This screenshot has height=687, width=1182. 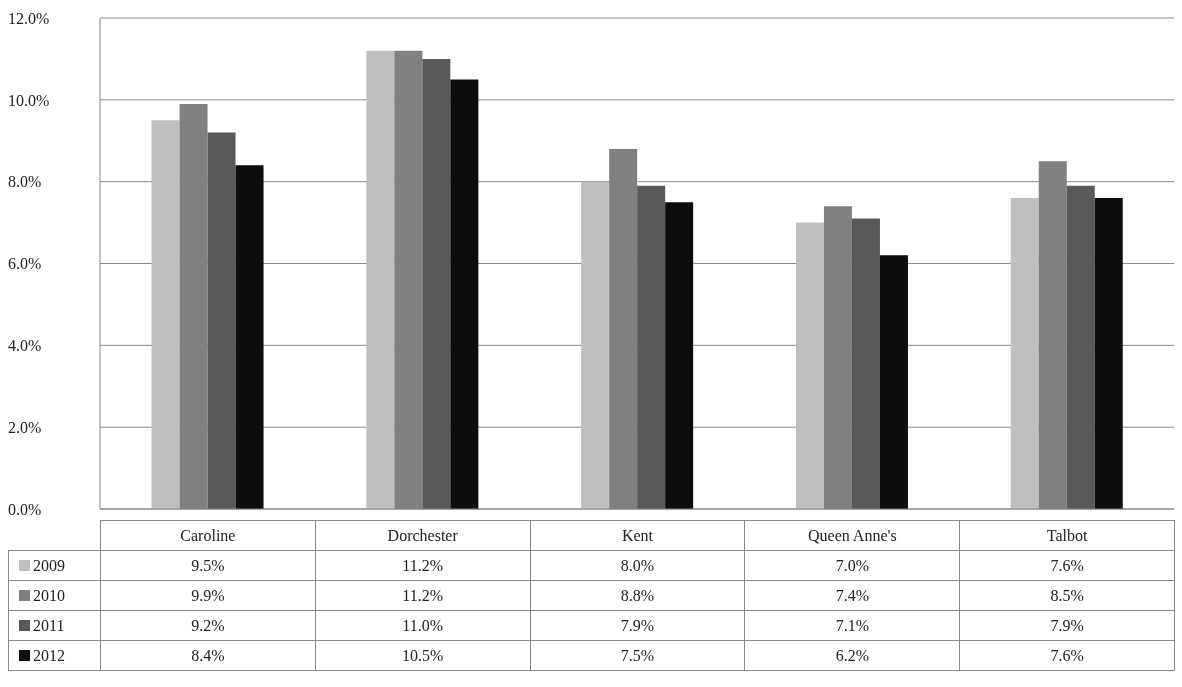 I want to click on data-label: 9.5%, so click(x=208, y=565).